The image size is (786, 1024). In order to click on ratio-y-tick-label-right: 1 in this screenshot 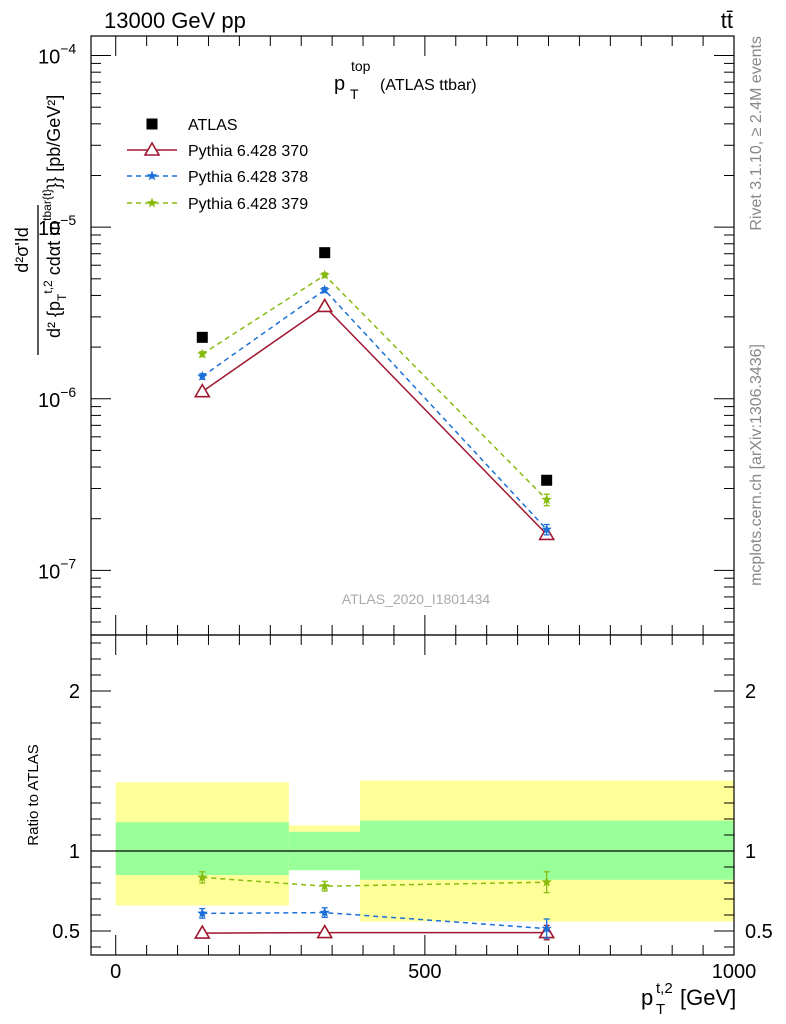, I will do `click(750, 852)`.